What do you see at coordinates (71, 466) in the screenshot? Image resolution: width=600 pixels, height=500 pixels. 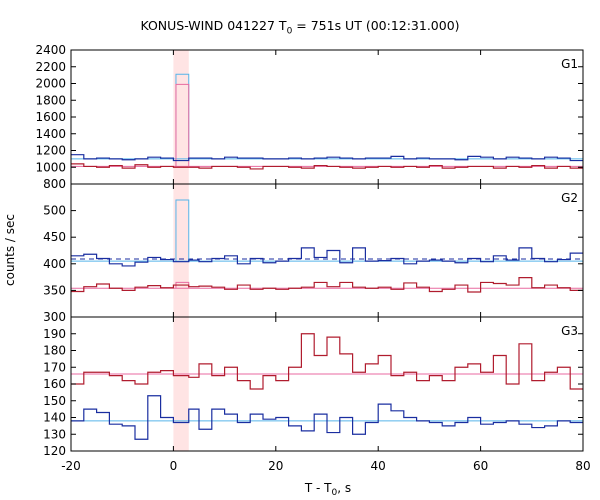 I see `x-tick-label: -20` at bounding box center [71, 466].